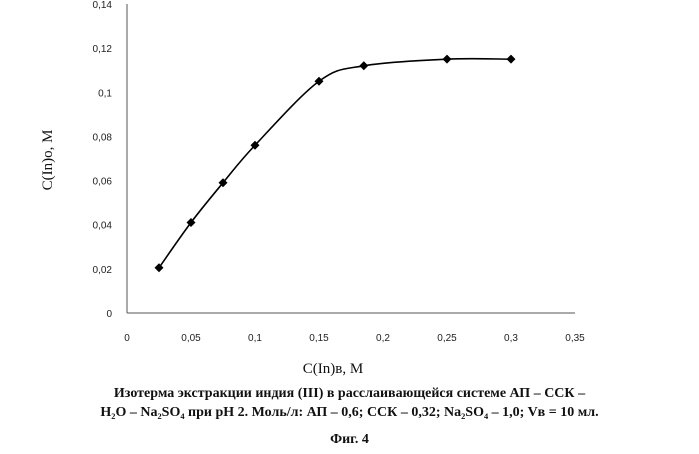 Image resolution: width=699 pixels, height=454 pixels. Describe the element at coordinates (511, 338) in the screenshot. I see `x-tick-label: 0,3` at that location.